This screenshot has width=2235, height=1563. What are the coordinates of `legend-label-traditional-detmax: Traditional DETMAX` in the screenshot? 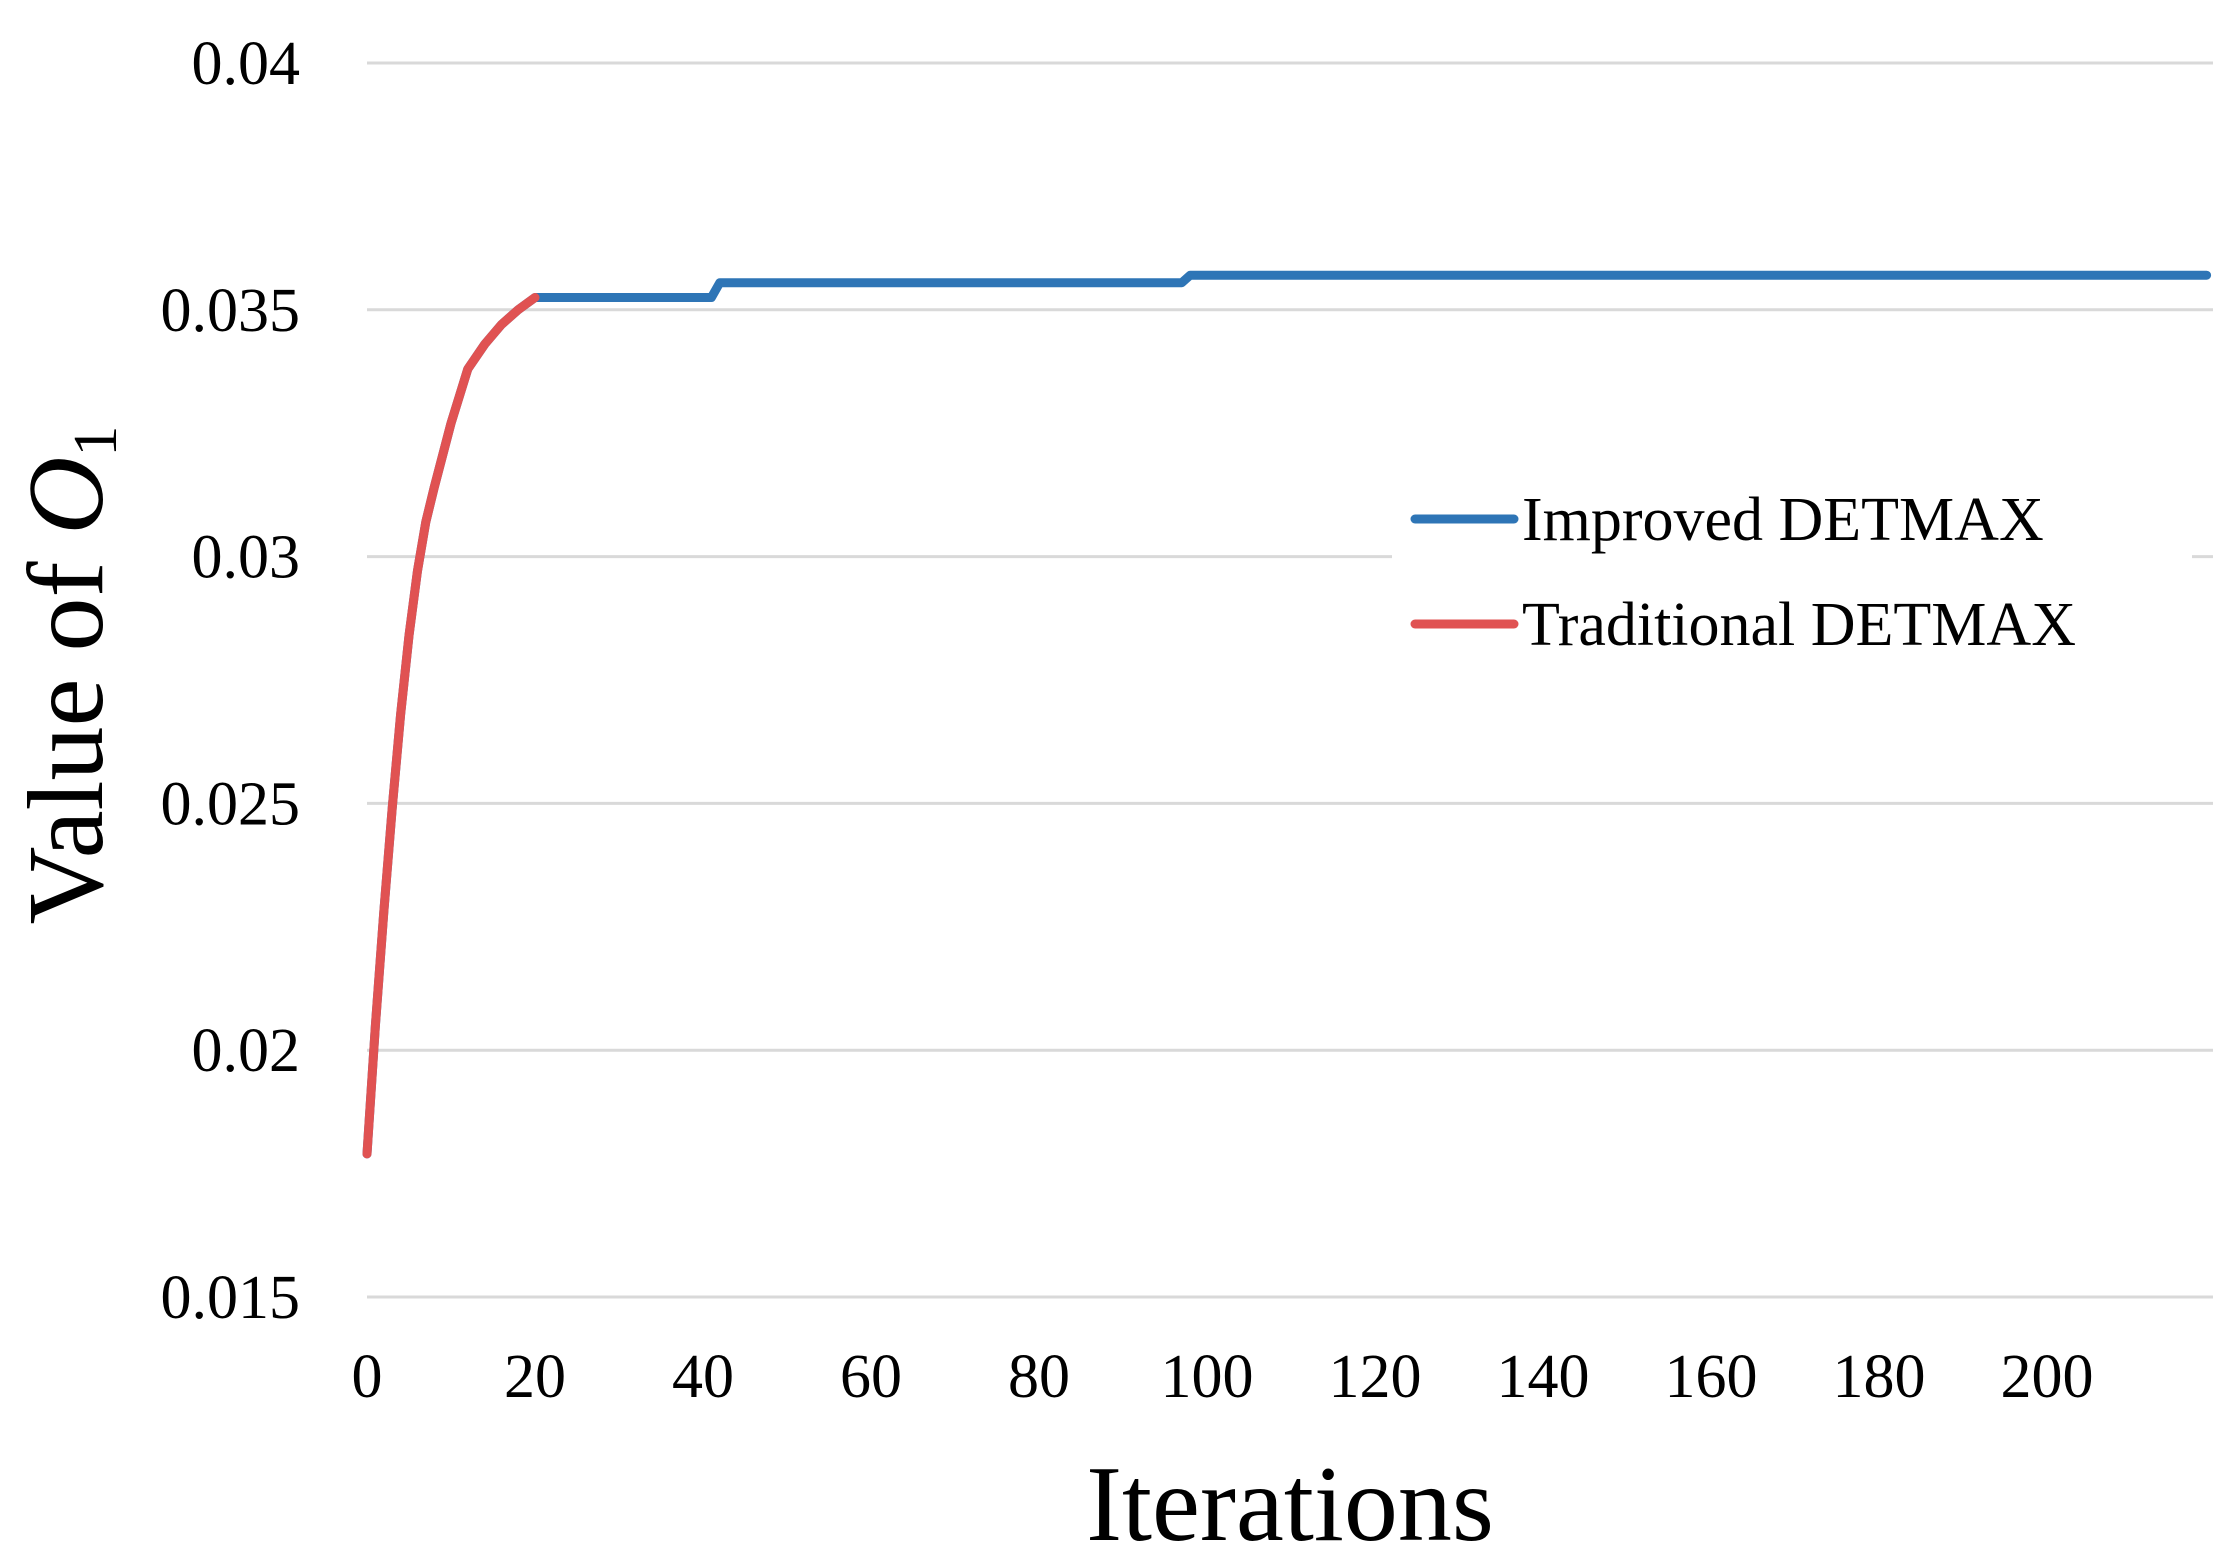 It's located at (1799, 625).